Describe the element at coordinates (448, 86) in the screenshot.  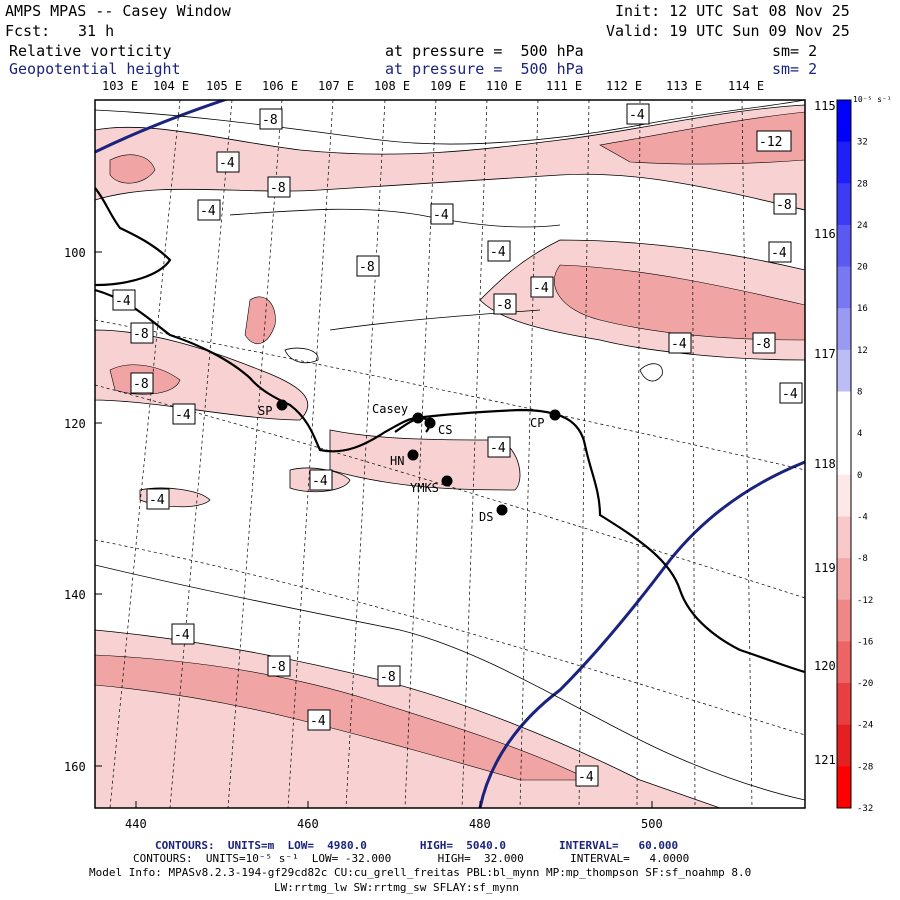
I see `top-lon-label: 109 E` at that location.